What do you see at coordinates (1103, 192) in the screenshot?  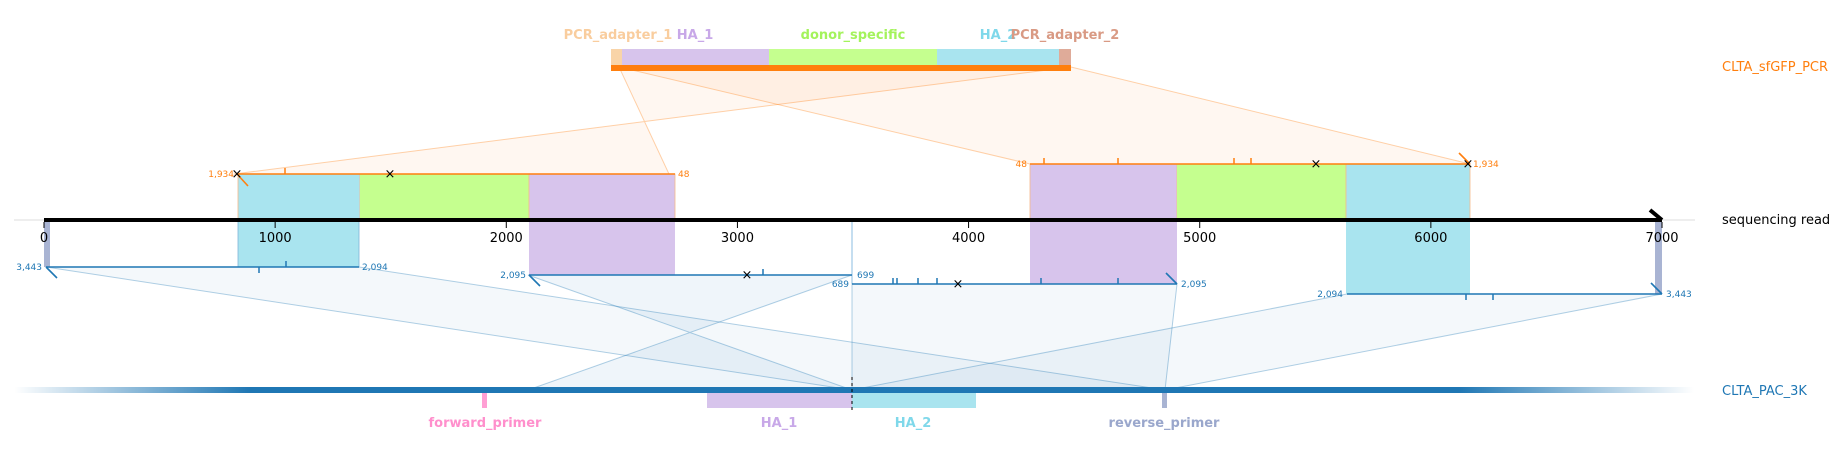 I see `read-block-ha-1-b` at bounding box center [1103, 192].